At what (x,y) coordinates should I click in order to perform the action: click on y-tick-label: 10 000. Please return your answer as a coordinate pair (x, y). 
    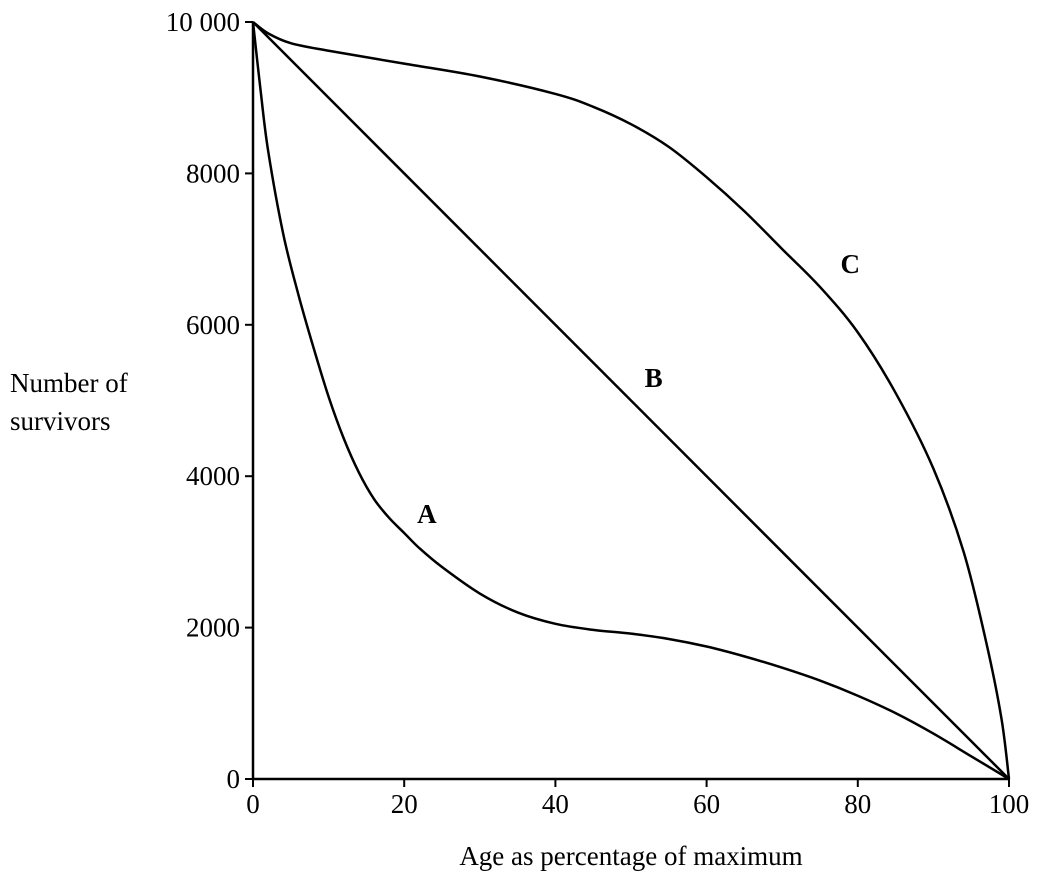
    Looking at the image, I should click on (203, 22).